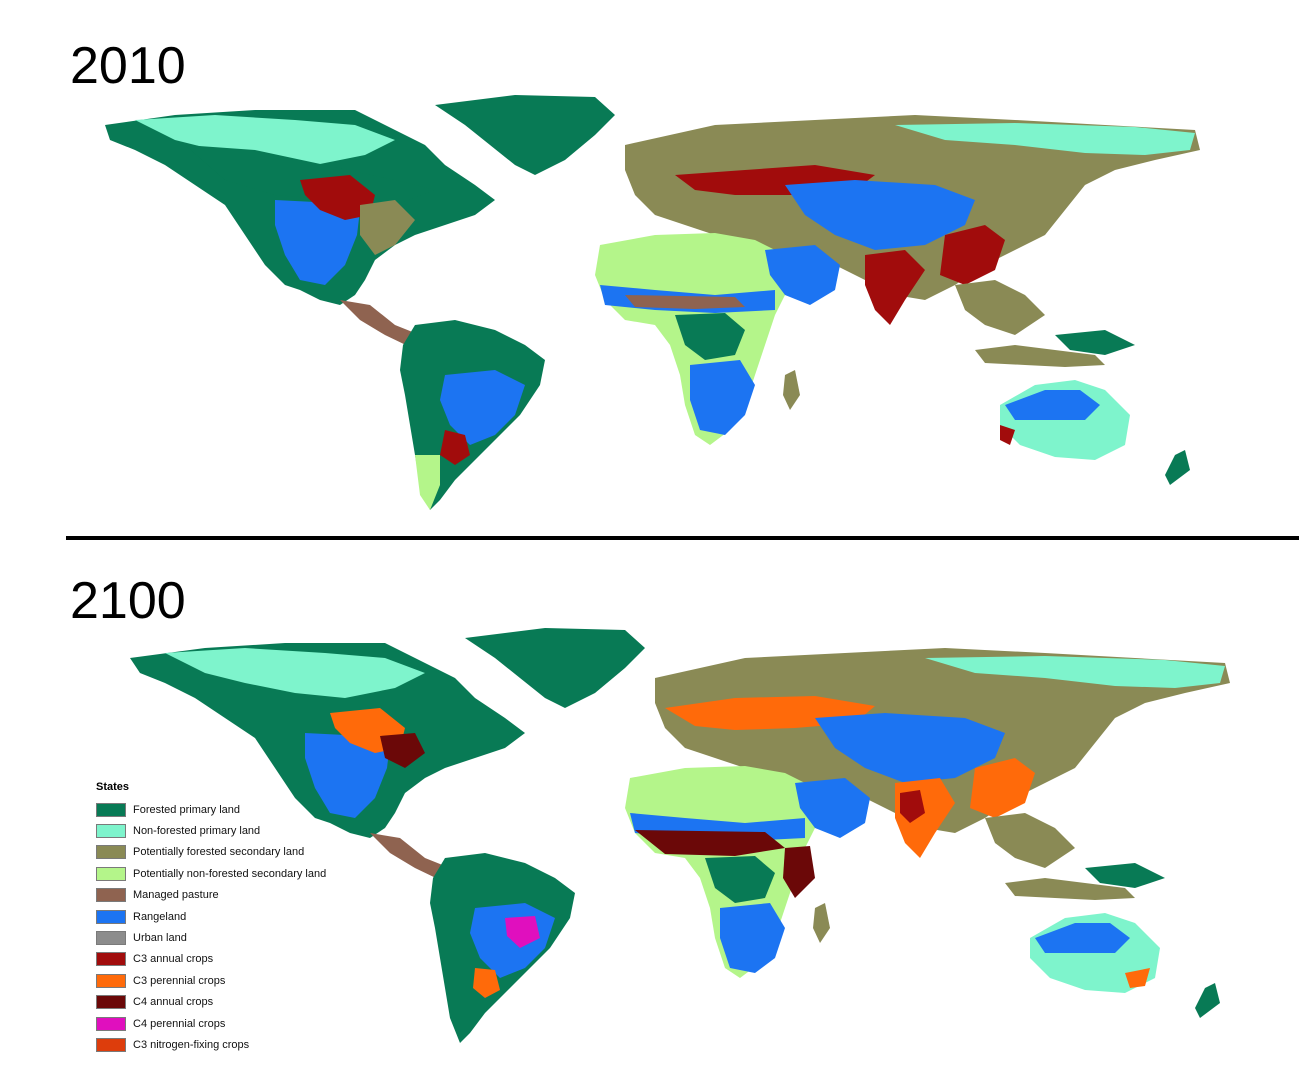  What do you see at coordinates (912, 806) in the screenshot?
I see `india-c4` at bounding box center [912, 806].